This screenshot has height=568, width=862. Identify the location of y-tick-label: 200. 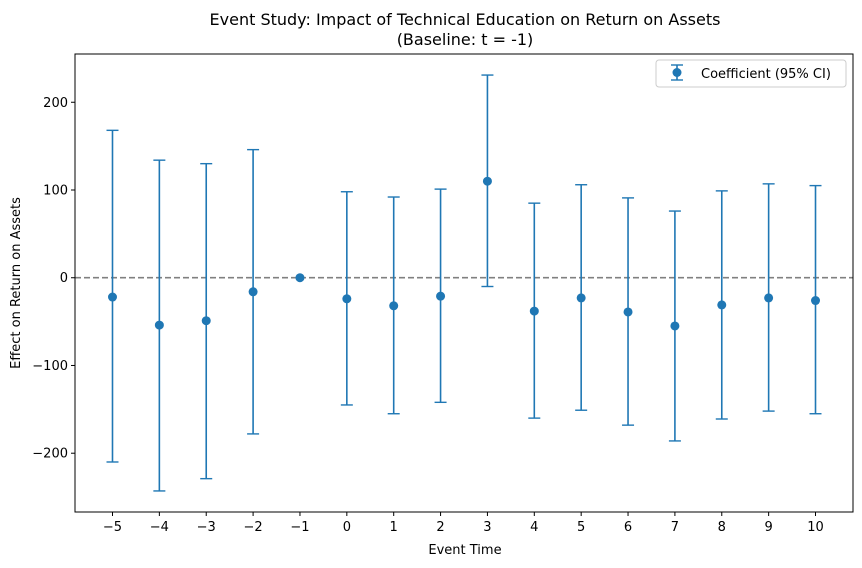
(55, 103).